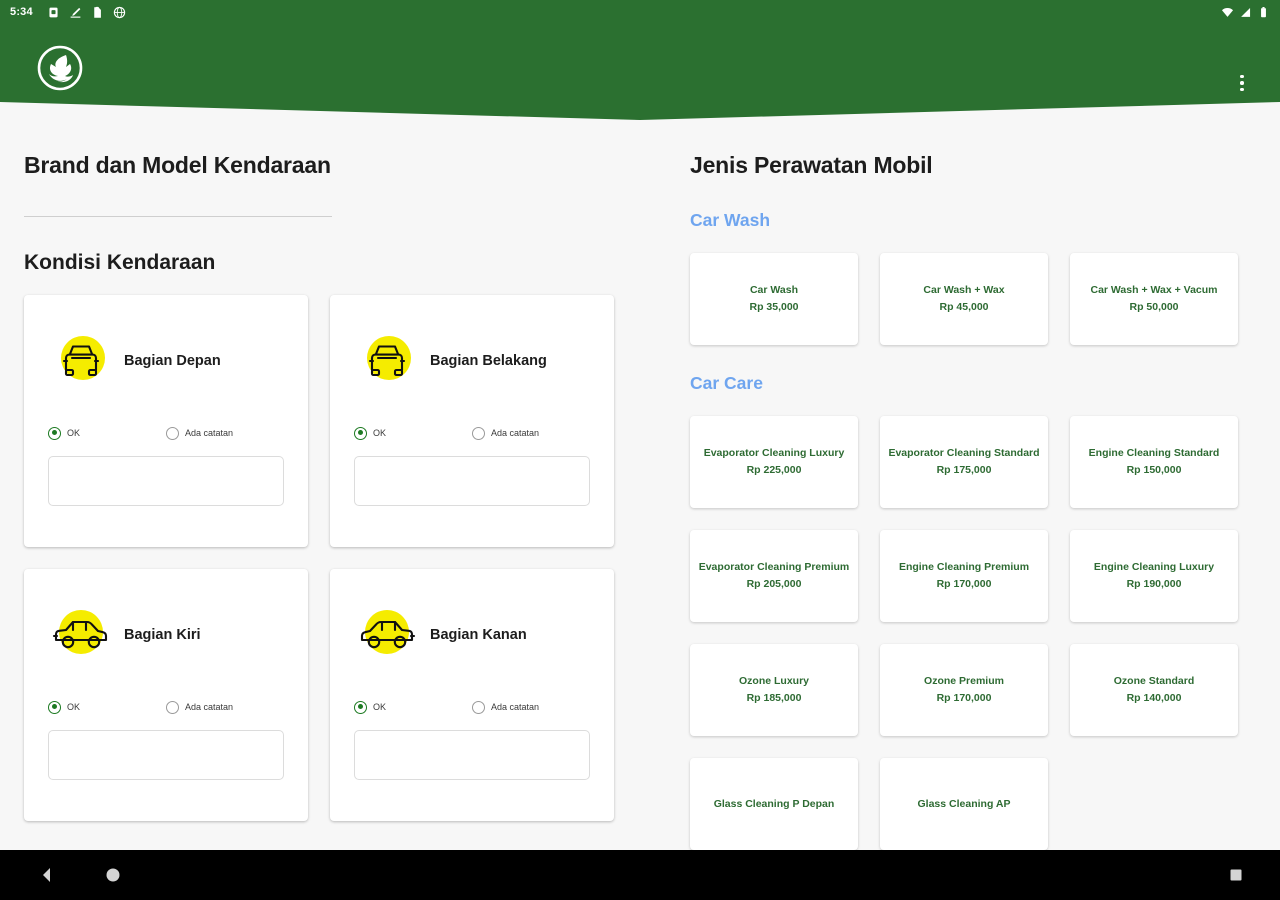  Describe the element at coordinates (964, 453) in the screenshot. I see `service-card-name: Evaporator Cleaning Standard` at that location.